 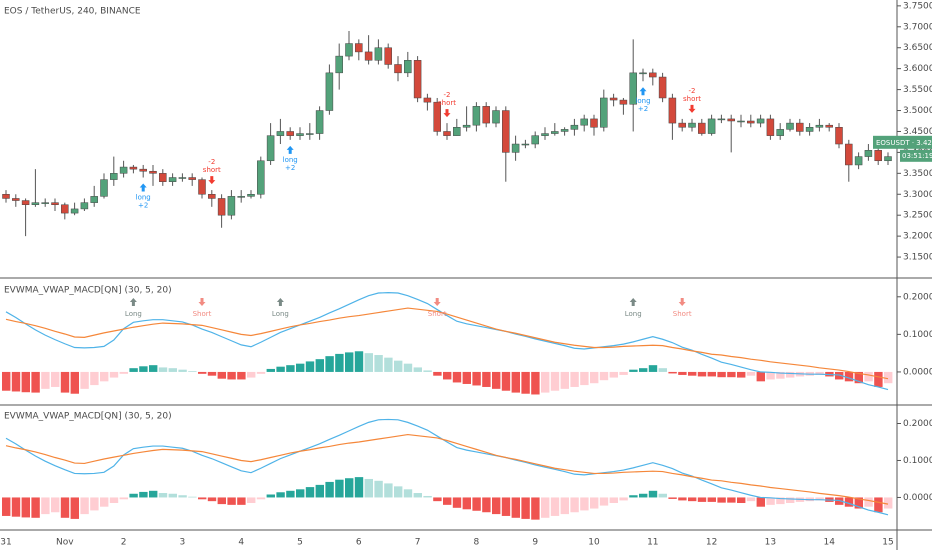 What do you see at coordinates (280, 314) in the screenshot?
I see `signal-label: Long` at bounding box center [280, 314].